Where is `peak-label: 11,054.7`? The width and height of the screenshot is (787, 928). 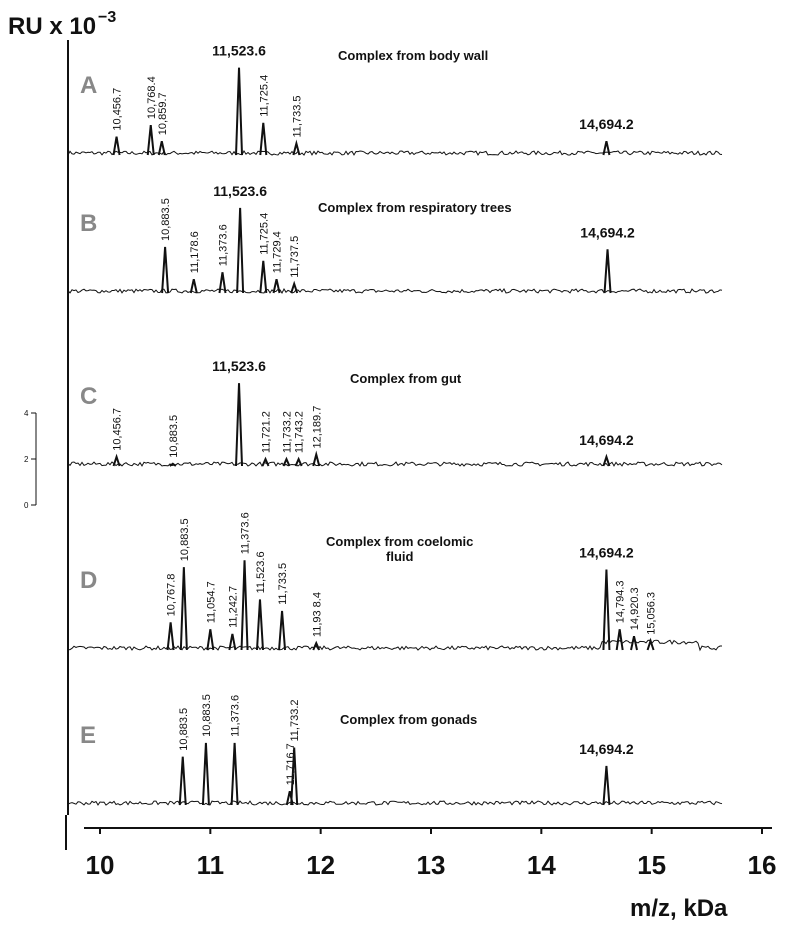
peak-label: 11,054.7 is located at coordinates (211, 602).